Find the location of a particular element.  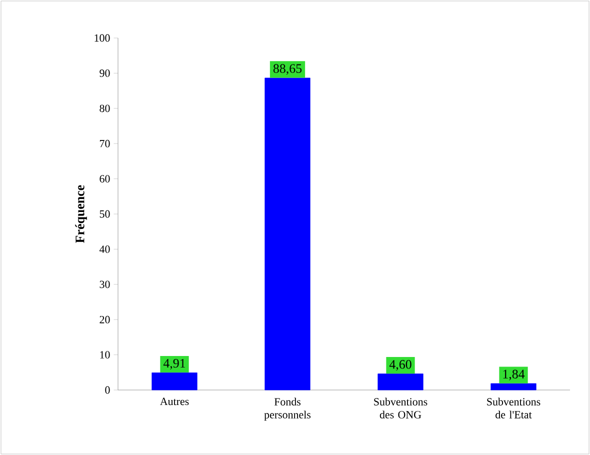

data-label: 4,91 is located at coordinates (174, 364).